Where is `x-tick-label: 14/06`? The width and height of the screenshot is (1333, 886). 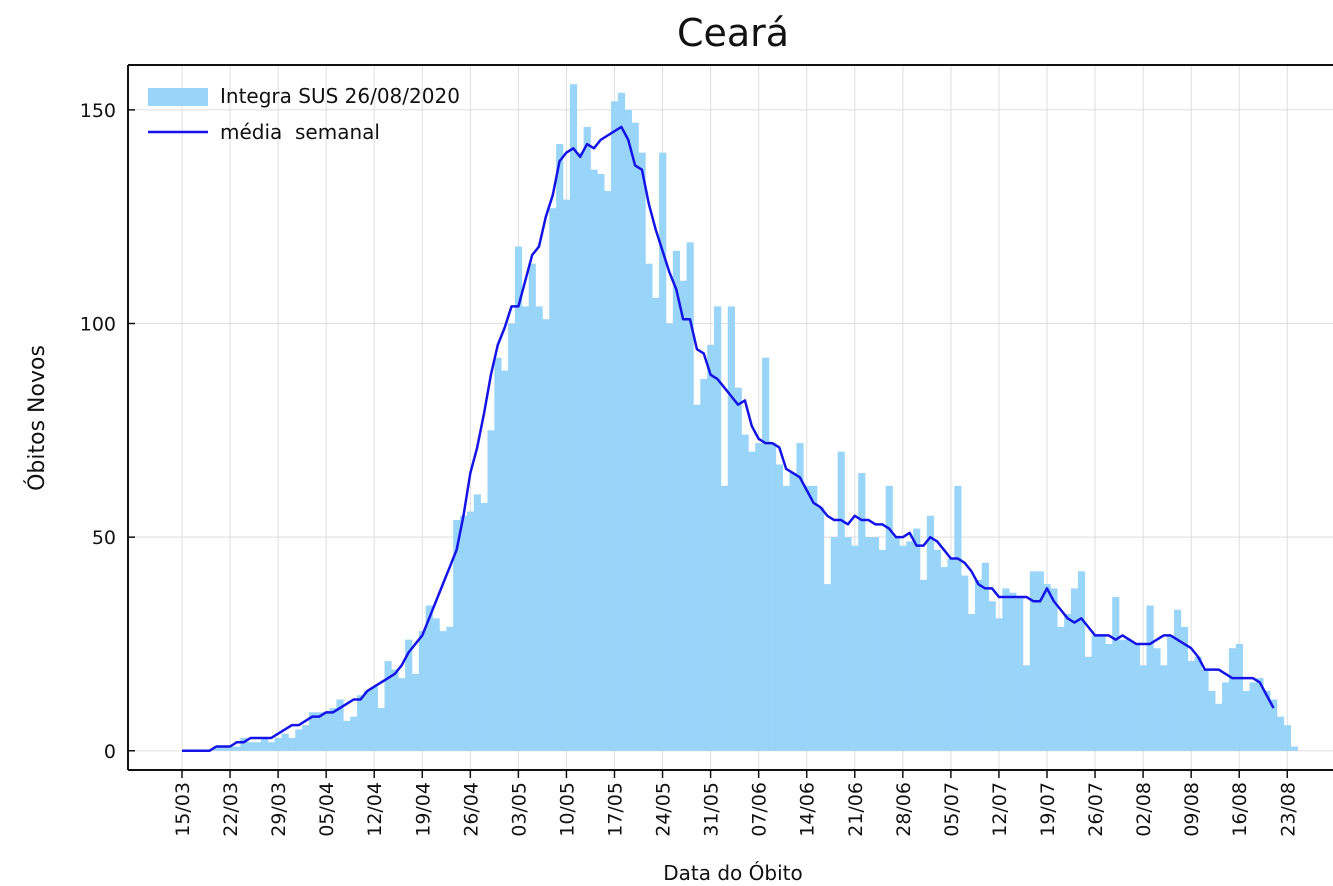 x-tick-label: 14/06 is located at coordinates (808, 809).